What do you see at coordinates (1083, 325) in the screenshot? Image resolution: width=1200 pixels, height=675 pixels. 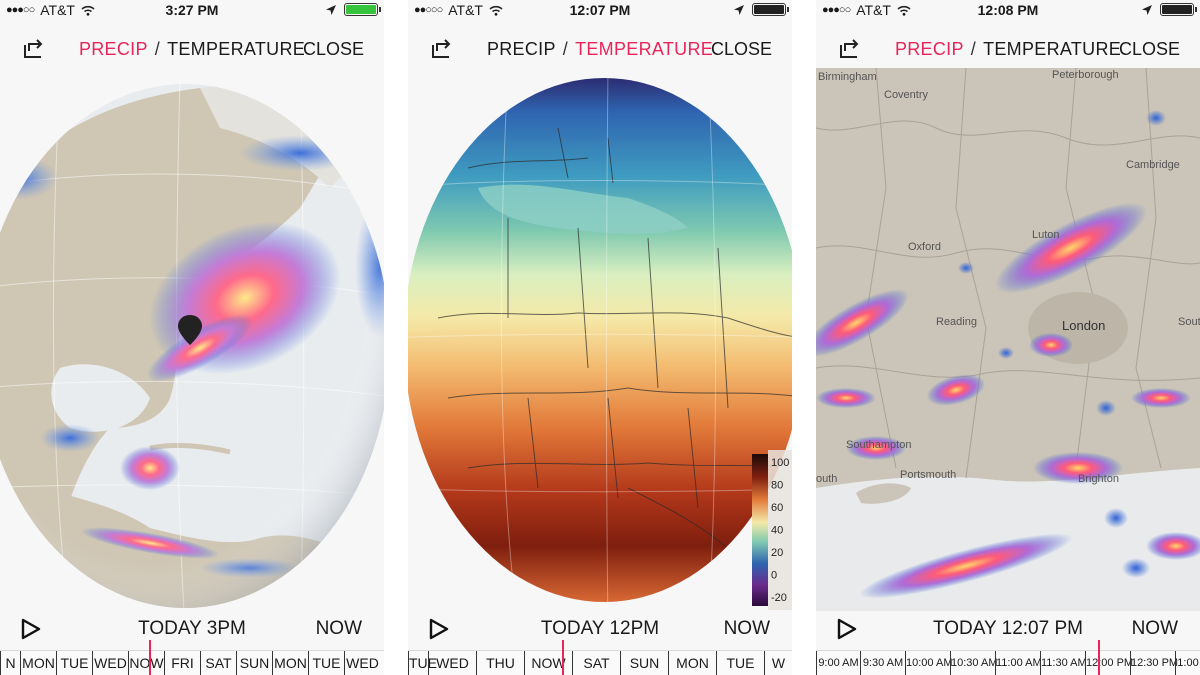 I see `city-label: London` at bounding box center [1083, 325].